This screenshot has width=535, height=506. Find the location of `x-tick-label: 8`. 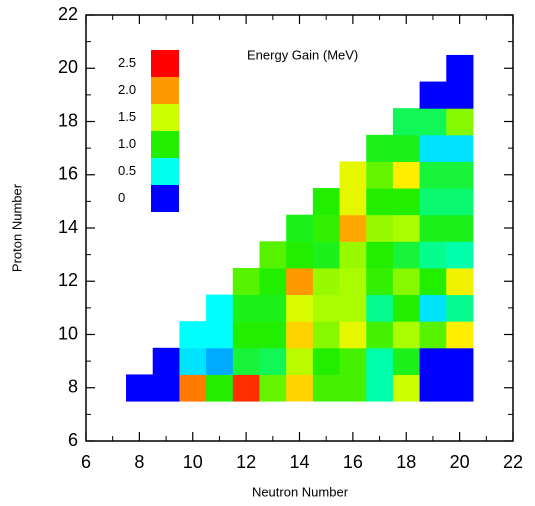

x-tick-label: 8 is located at coordinates (139, 462).